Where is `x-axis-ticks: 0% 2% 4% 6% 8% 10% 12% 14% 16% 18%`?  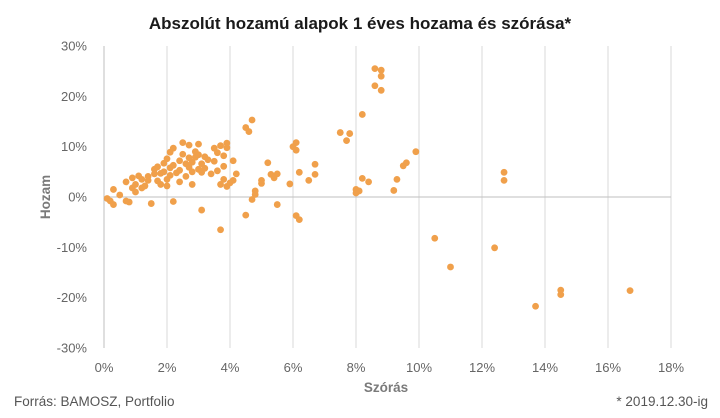
x-axis-ticks: 0% 2% 4% 6% 8% 10% 12% 14% 16% 18% is located at coordinates (390, 367).